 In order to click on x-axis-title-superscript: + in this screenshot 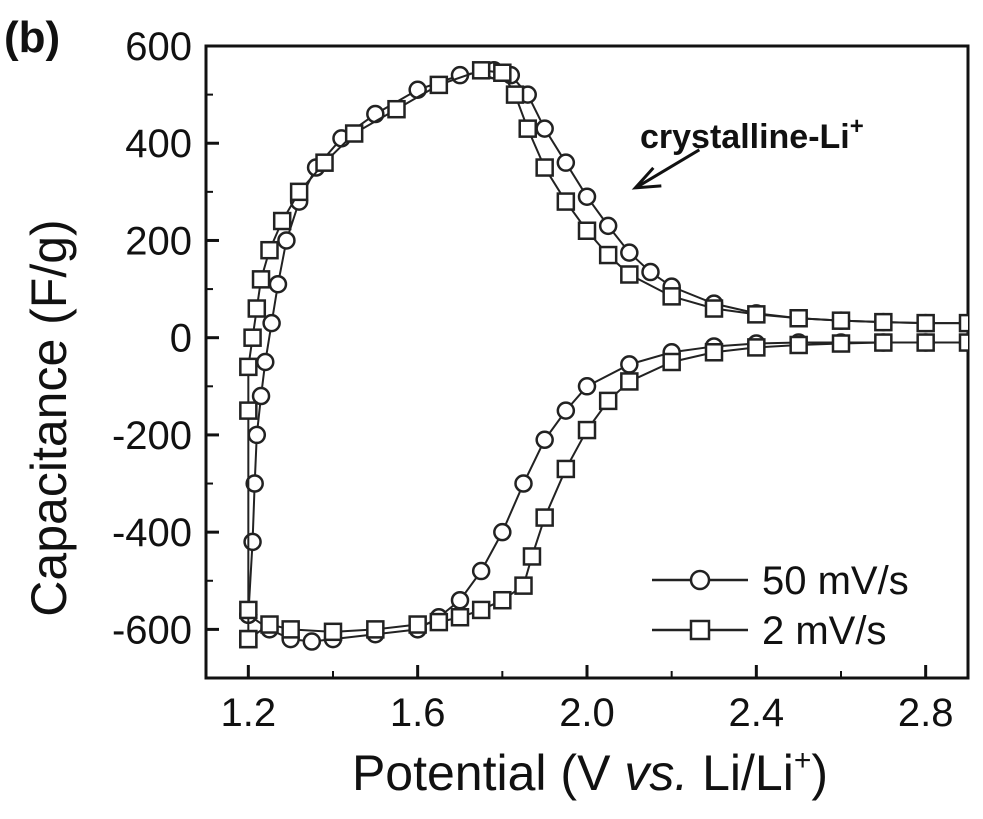, I will do `click(803, 760)`.